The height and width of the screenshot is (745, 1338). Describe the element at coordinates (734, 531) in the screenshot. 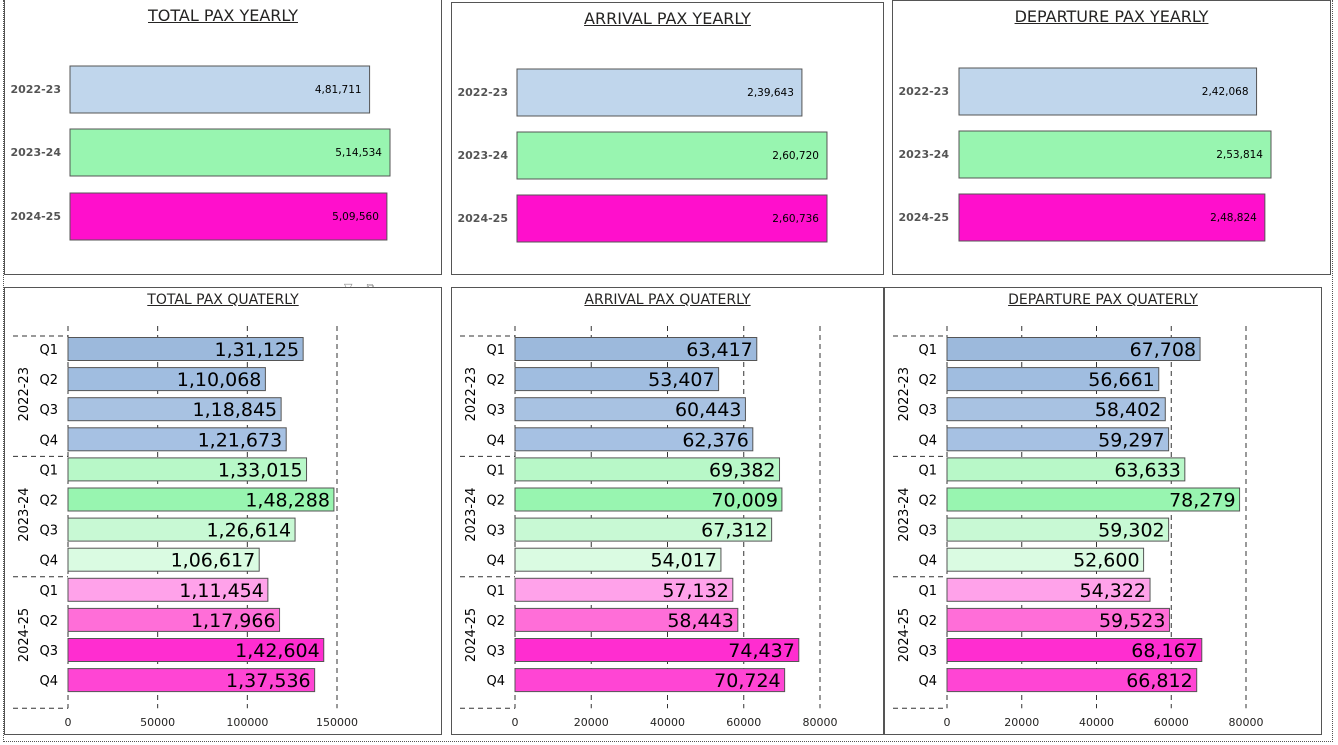

I see `data-label: 67,312` at that location.